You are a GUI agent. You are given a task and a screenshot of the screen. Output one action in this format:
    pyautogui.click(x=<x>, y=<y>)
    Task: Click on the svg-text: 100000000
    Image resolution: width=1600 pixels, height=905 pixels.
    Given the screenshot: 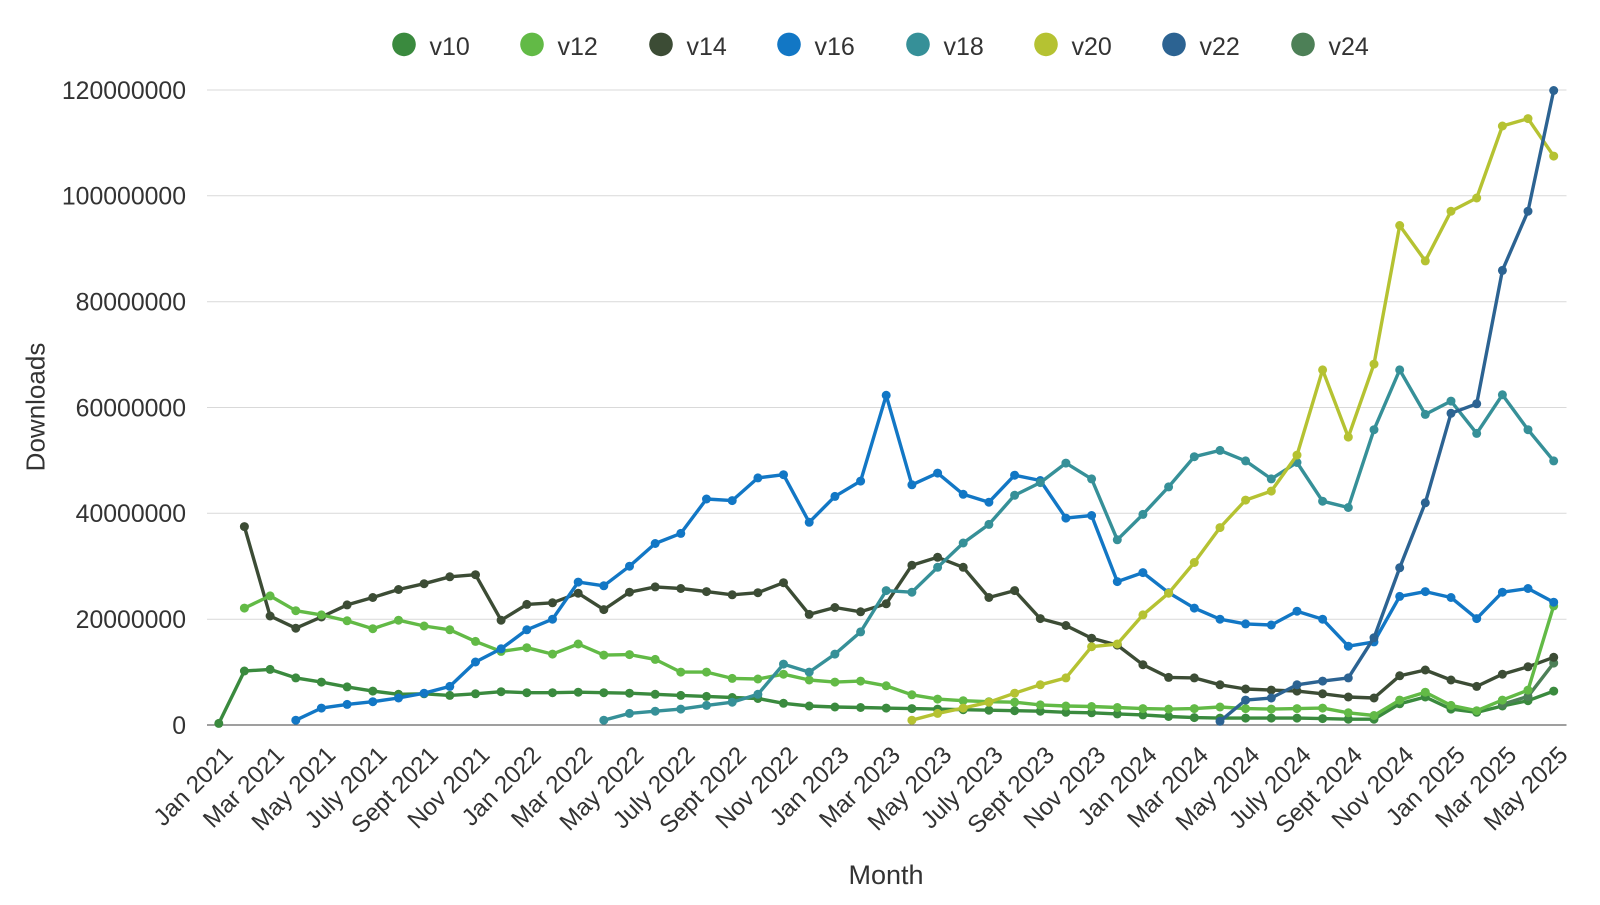 What is the action you would take?
    pyautogui.click(x=124, y=197)
    